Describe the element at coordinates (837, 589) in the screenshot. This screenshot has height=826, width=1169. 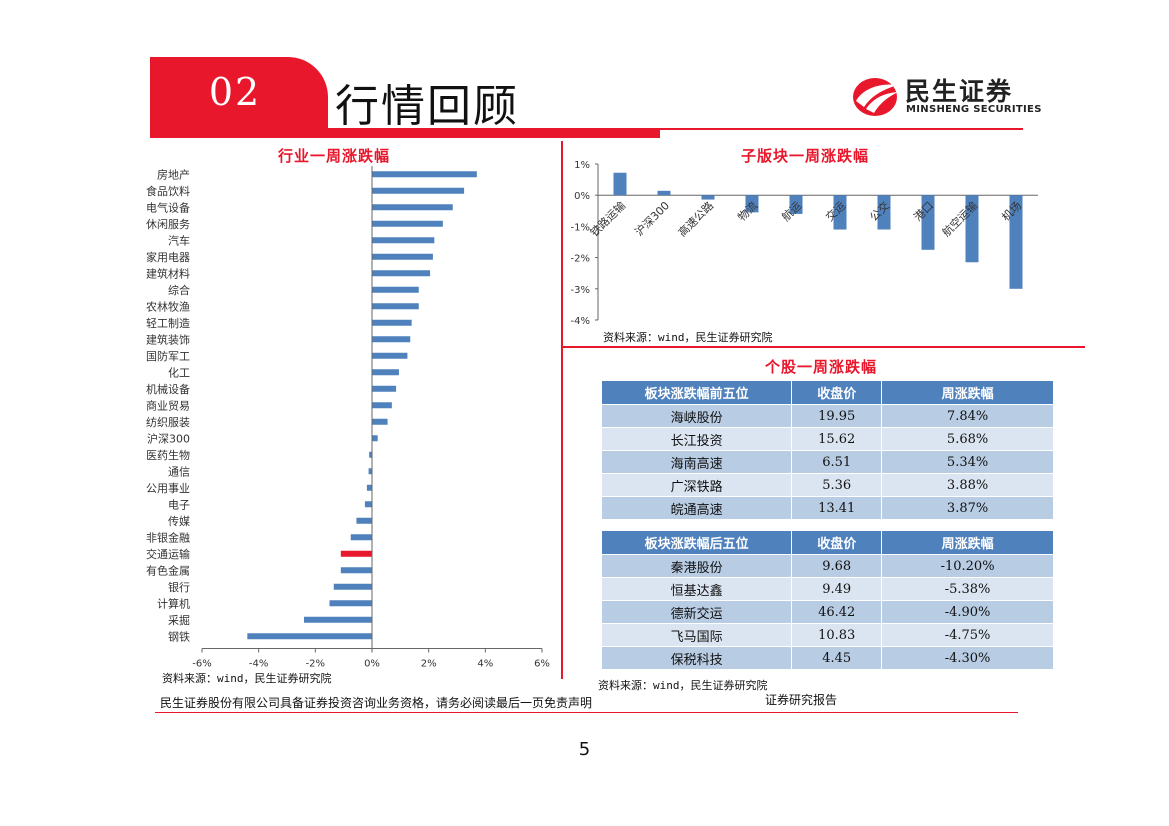
I see `close-price: 9.49` at that location.